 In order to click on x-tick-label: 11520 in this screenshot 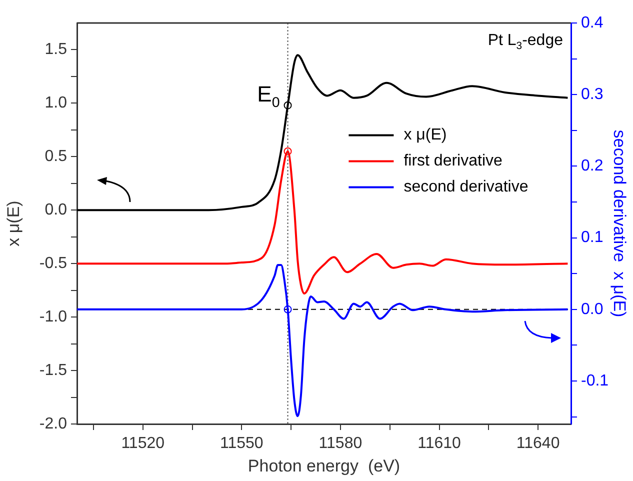, I will do `click(143, 443)`.